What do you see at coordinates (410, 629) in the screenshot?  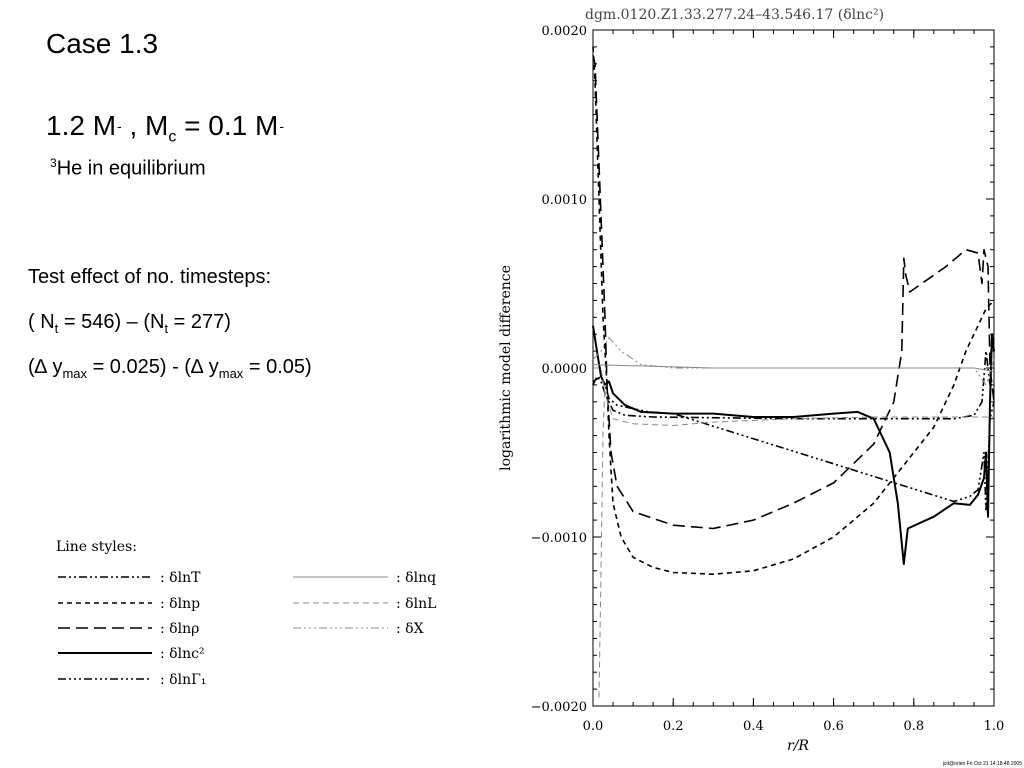 I see `legend-label: : δX` at bounding box center [410, 629].